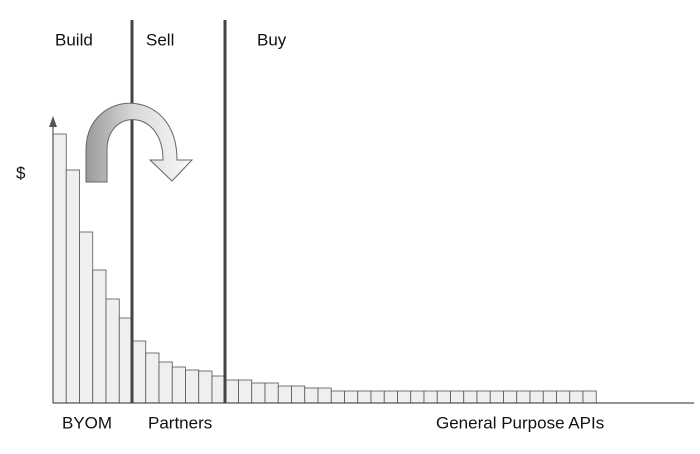 This screenshot has height=454, width=700. What do you see at coordinates (139, 142) in the screenshot?
I see `curved-arrow` at bounding box center [139, 142].